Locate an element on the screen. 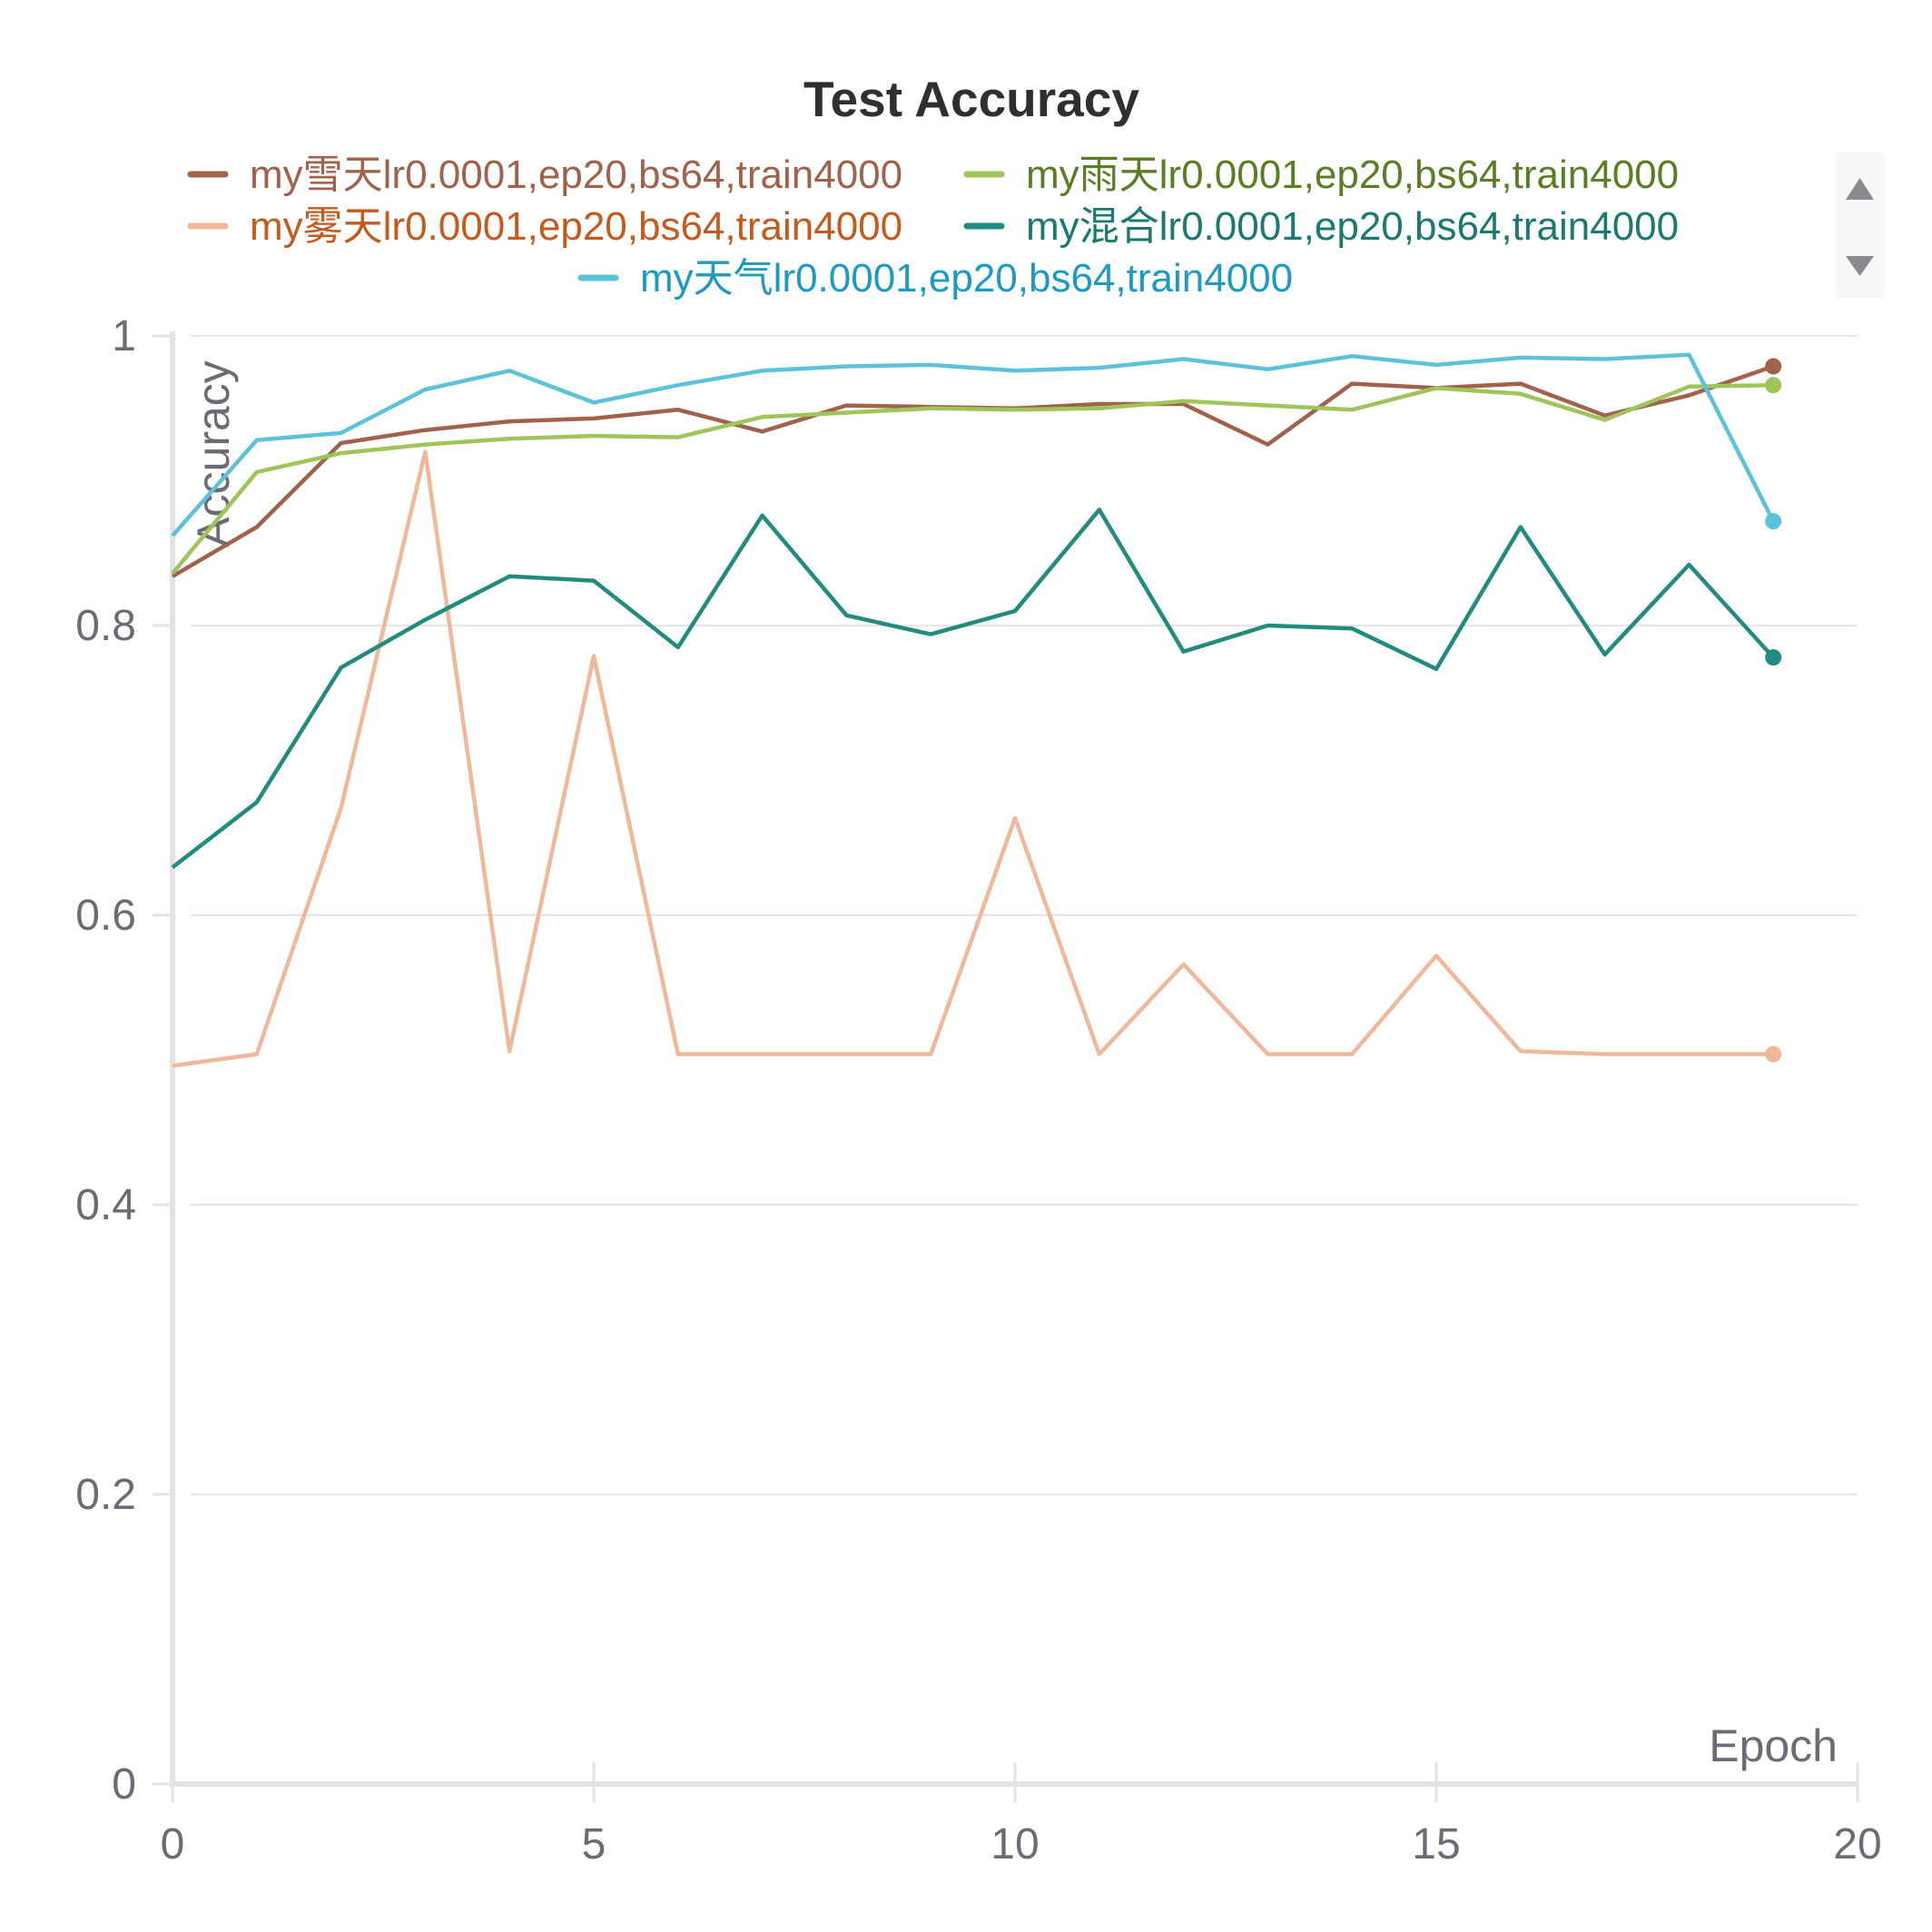 This screenshot has width=1932, height=1932. legend-item: my雨天lr0.0001,ep20,bs64,train4000 is located at coordinates (1321, 175).